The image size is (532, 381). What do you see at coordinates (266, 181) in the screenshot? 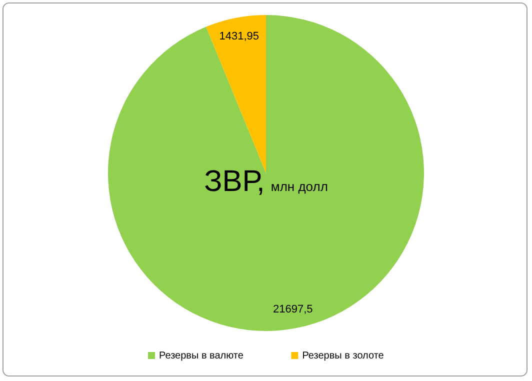
I see `text: ЗВР, млн долл` at bounding box center [266, 181].